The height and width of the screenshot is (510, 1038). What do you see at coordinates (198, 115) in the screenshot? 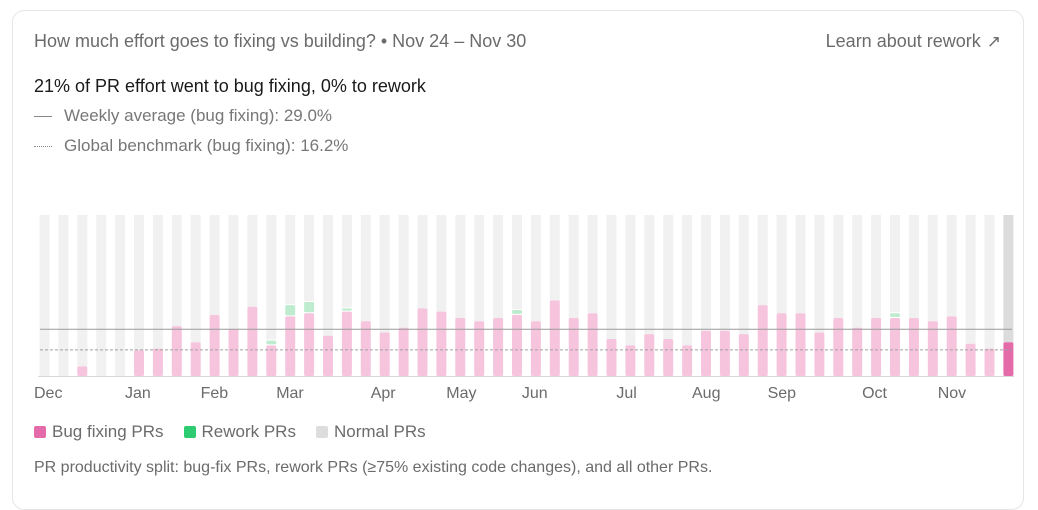
I see `weekly-average-label: Weekly average (bug fixing): 29.0%` at bounding box center [198, 115].